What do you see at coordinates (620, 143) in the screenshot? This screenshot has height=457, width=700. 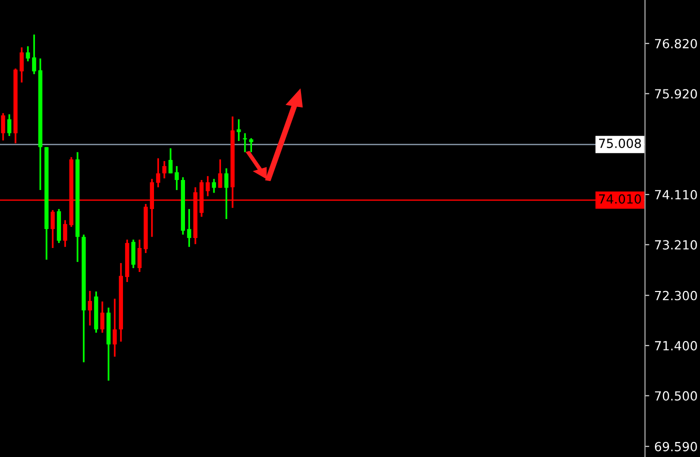 I see `ref-line-label: 75.008` at bounding box center [620, 143].